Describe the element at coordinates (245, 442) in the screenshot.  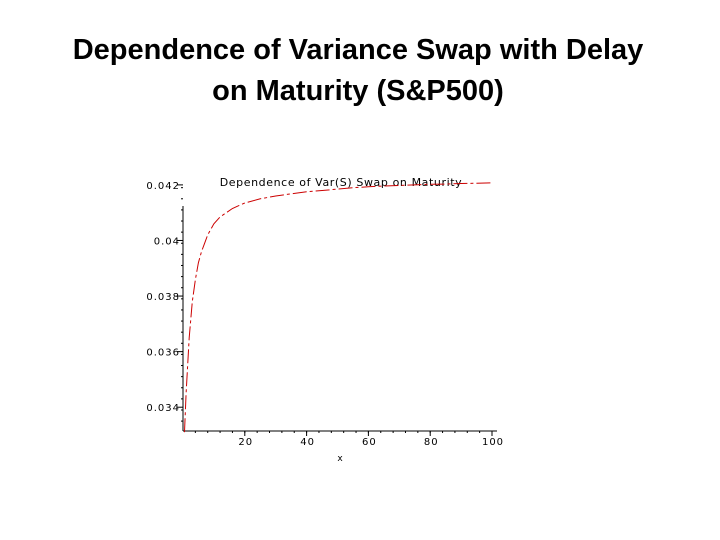
I see `x-tick-label: 20` at that location.